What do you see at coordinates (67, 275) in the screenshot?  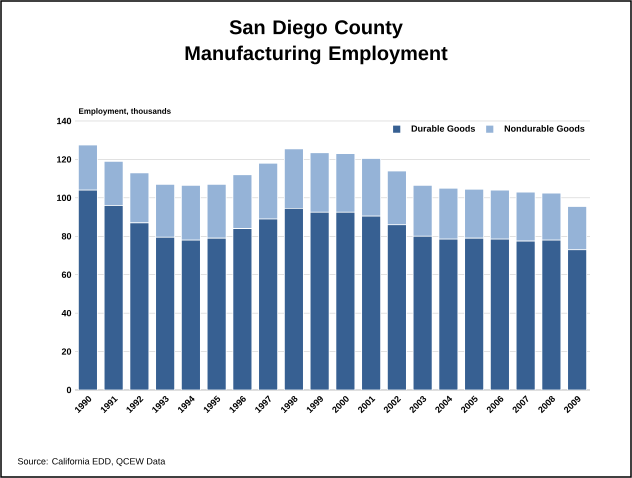 I see `y-tick-label: 60` at bounding box center [67, 275].